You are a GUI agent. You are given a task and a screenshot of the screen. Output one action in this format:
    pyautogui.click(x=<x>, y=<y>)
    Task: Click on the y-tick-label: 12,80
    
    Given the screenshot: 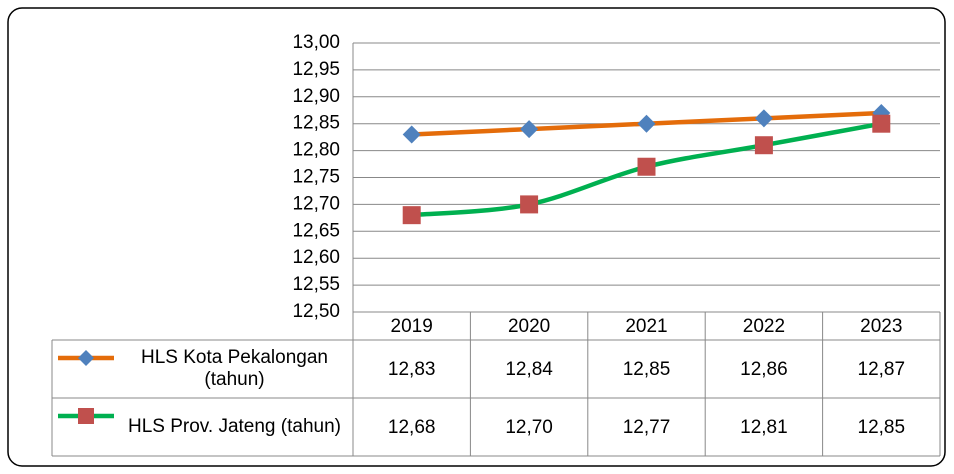 What is the action you would take?
    pyautogui.click(x=316, y=150)
    